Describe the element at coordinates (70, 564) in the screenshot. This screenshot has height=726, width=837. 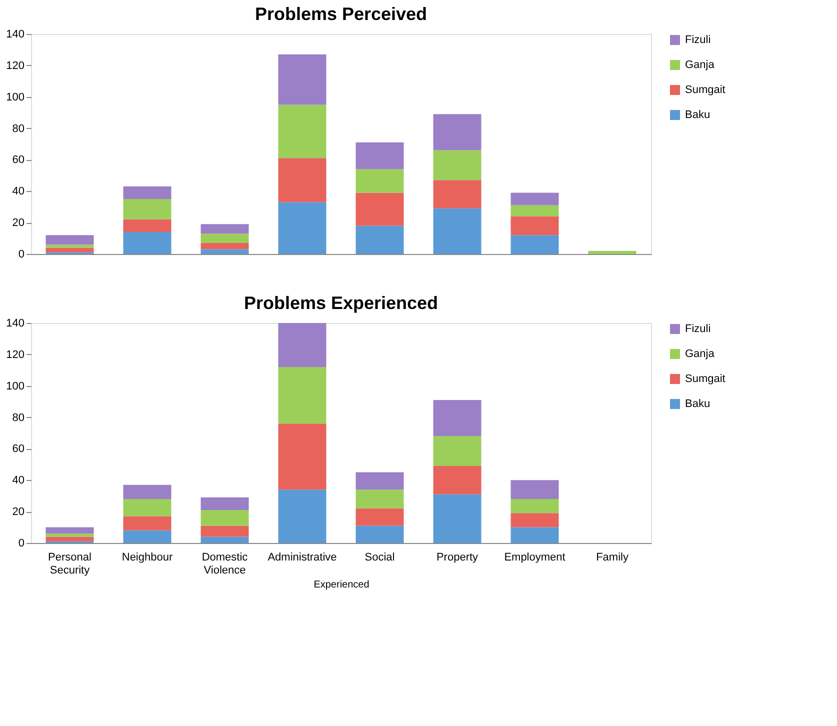
I see `x-tick-label: Personal Security` at that location.